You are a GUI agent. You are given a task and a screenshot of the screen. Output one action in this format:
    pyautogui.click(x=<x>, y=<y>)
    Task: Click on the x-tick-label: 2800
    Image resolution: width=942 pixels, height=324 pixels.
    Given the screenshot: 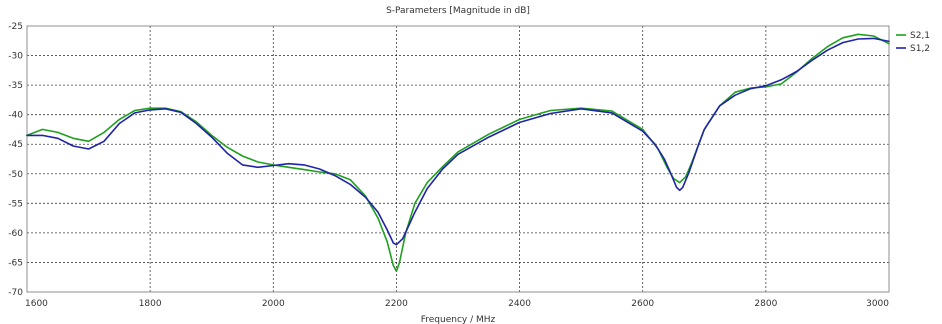 What is the action you would take?
    pyautogui.click(x=765, y=304)
    